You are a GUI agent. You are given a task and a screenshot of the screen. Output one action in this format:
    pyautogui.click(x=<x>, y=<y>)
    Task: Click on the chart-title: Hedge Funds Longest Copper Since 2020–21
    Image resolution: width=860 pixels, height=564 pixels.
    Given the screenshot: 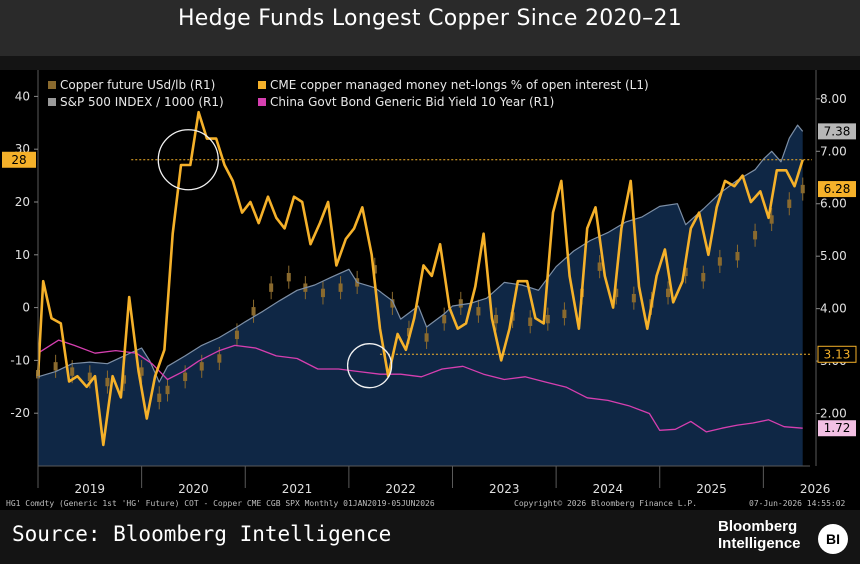 What is the action you would take?
    pyautogui.click(x=430, y=28)
    